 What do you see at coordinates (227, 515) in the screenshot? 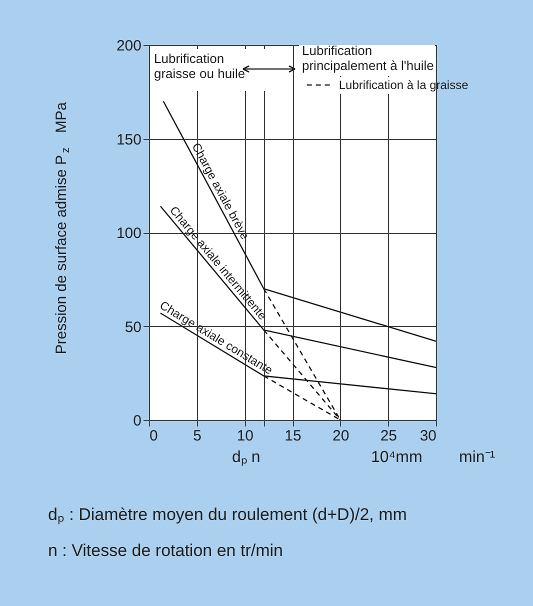
I see `text: dₚ : Diamètre moyen du roulement (d+D)/2, mm` at bounding box center [227, 515].